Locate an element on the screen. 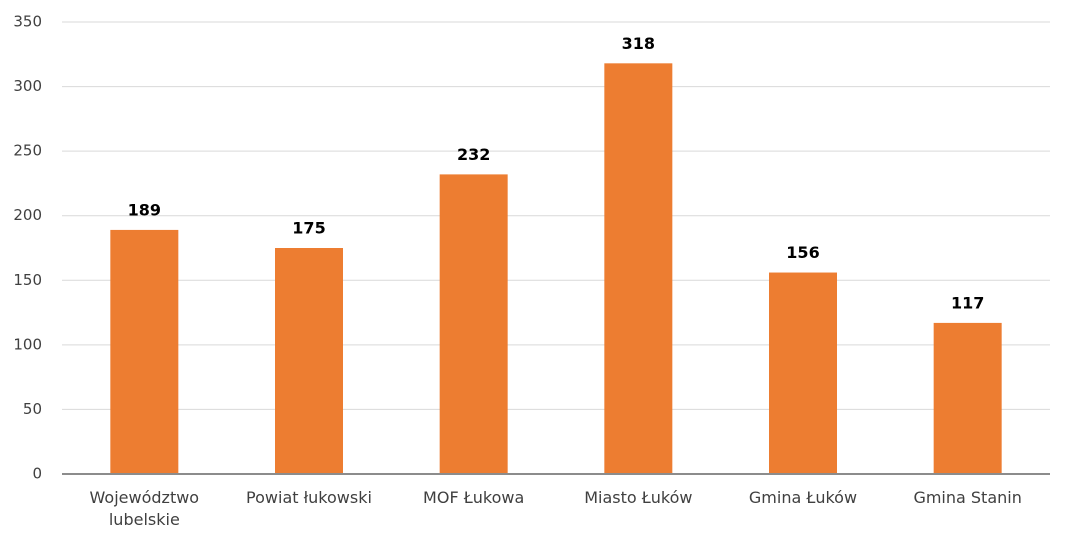 The height and width of the screenshot is (536, 1072). value-label: 156 is located at coordinates (802, 252).